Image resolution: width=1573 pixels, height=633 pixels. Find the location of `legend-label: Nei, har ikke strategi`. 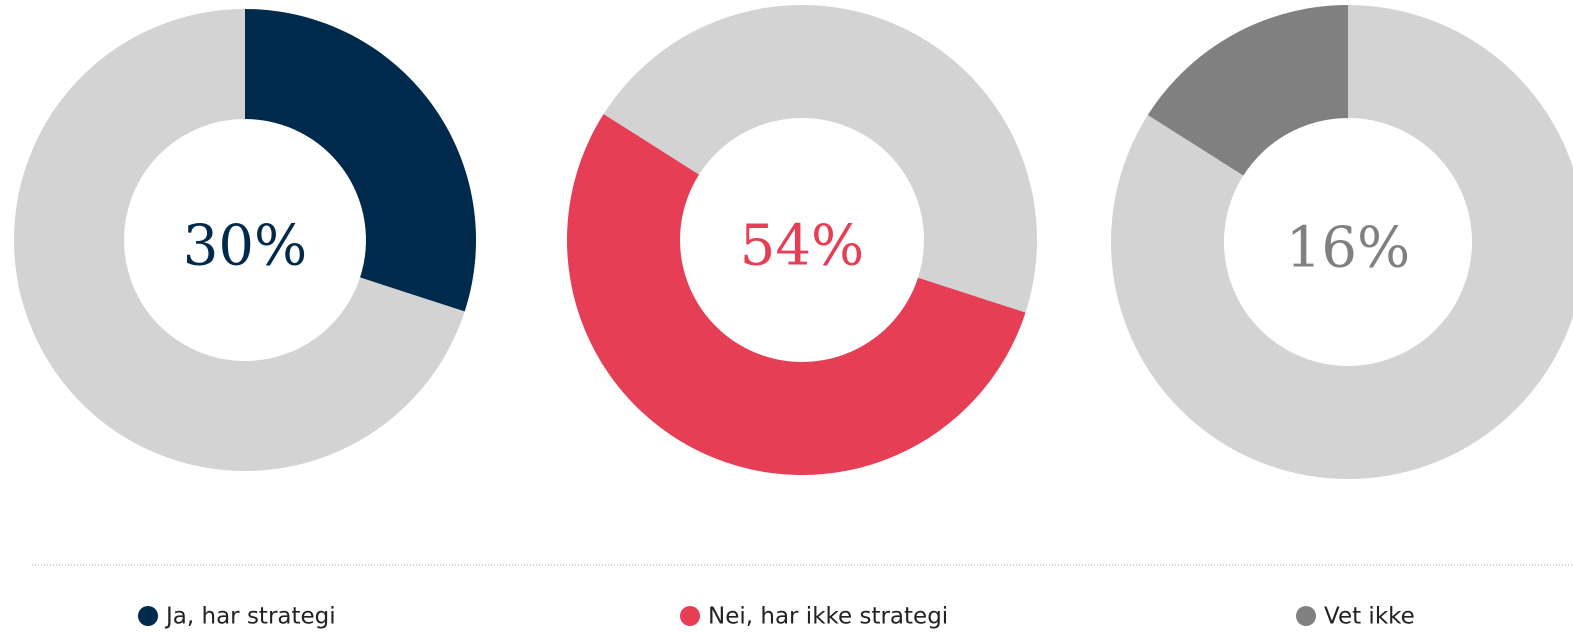

legend-label: Nei, har ikke strategi is located at coordinates (828, 617).